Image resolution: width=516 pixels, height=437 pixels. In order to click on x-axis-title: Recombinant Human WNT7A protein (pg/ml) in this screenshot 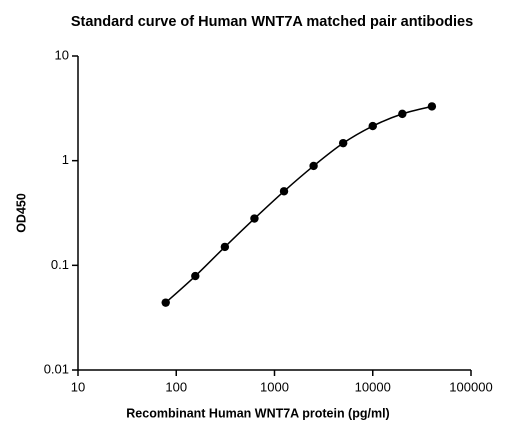, I will do `click(257, 413)`.